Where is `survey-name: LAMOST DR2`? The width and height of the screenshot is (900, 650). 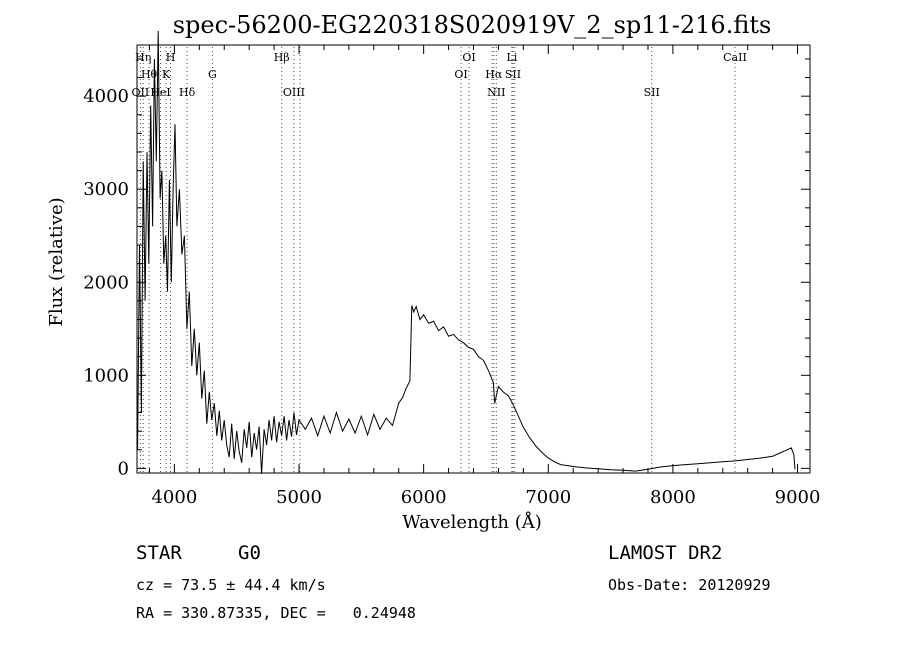 survey-name: LAMOST DR2 is located at coordinates (665, 553).